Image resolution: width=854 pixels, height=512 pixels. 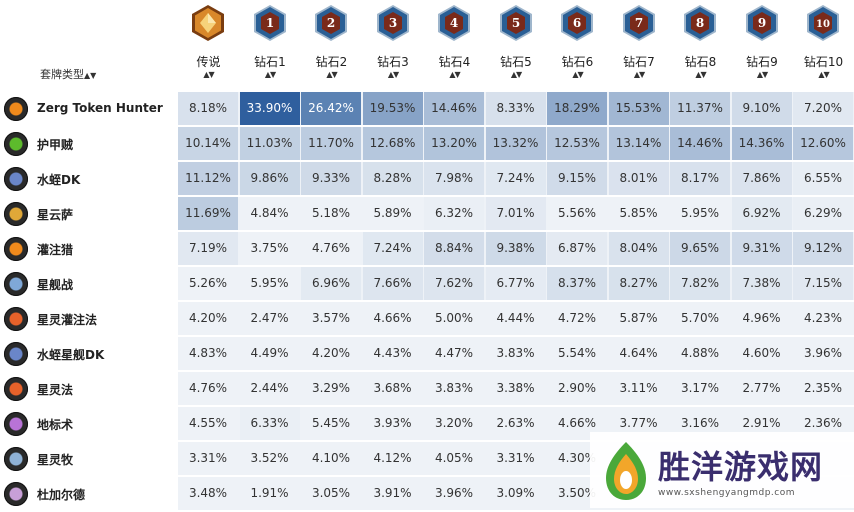 I want to click on deck-name: 星舰战, so click(x=55, y=285).